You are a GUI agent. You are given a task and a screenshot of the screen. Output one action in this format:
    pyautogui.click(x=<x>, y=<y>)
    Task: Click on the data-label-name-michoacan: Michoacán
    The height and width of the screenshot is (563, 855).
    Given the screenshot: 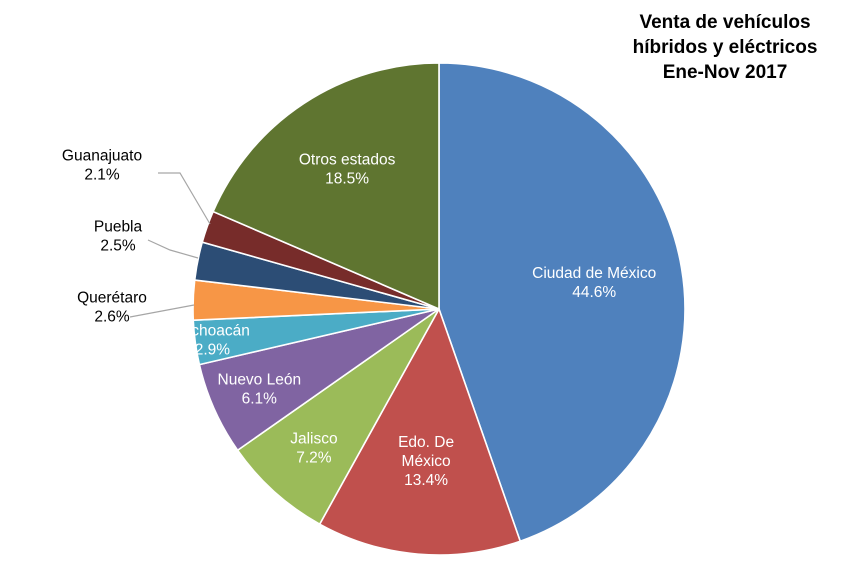 What is the action you would take?
    pyautogui.click(x=212, y=331)
    